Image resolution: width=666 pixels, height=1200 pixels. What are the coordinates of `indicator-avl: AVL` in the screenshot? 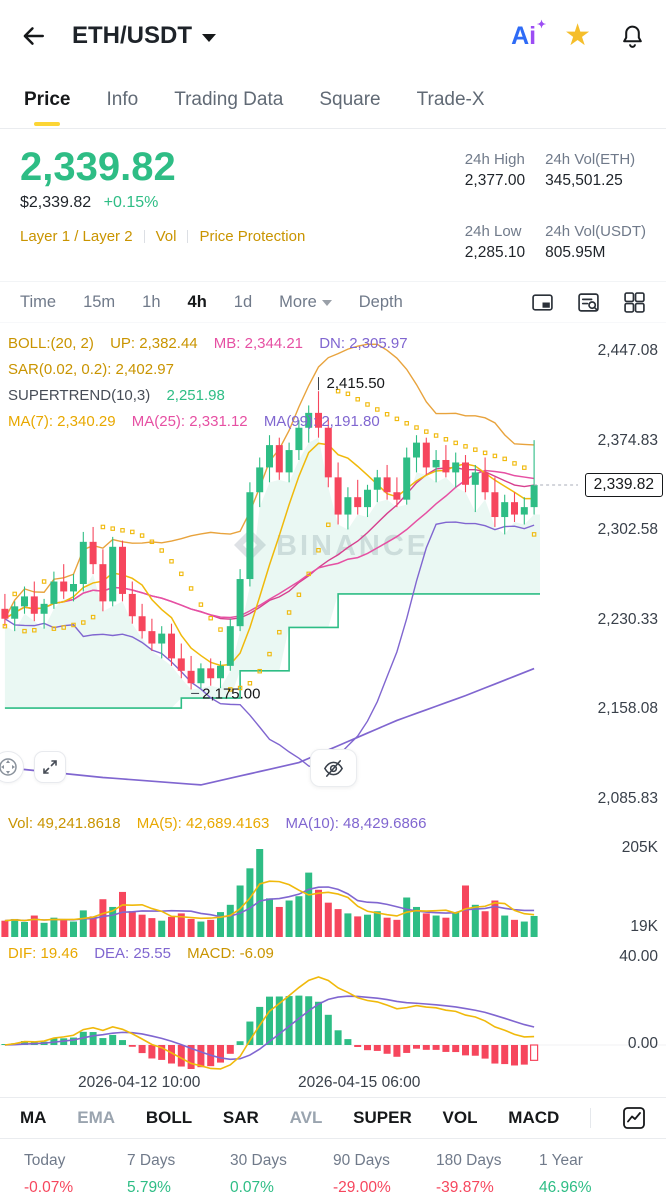 It's located at (306, 1117).